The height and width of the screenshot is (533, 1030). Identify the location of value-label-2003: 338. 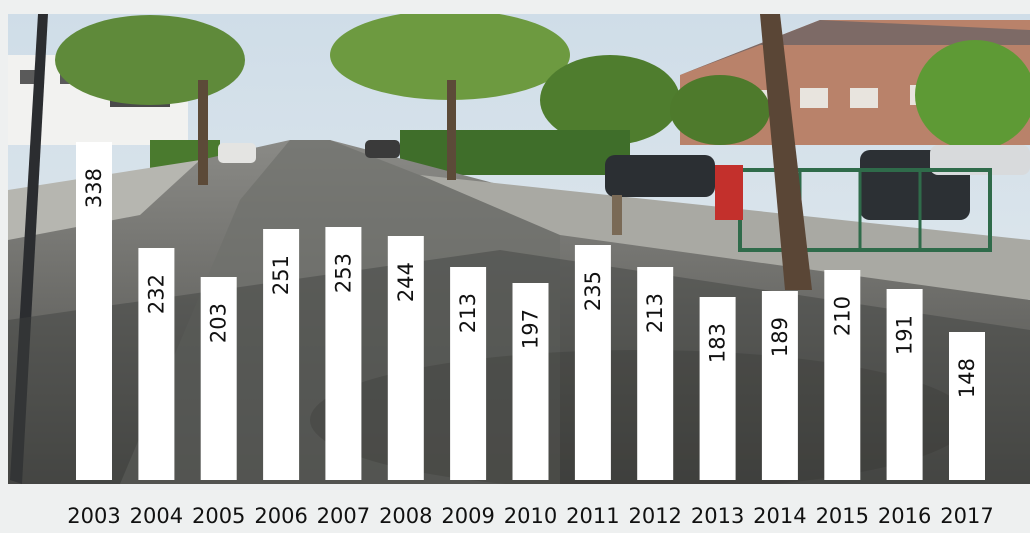
(94, 188).